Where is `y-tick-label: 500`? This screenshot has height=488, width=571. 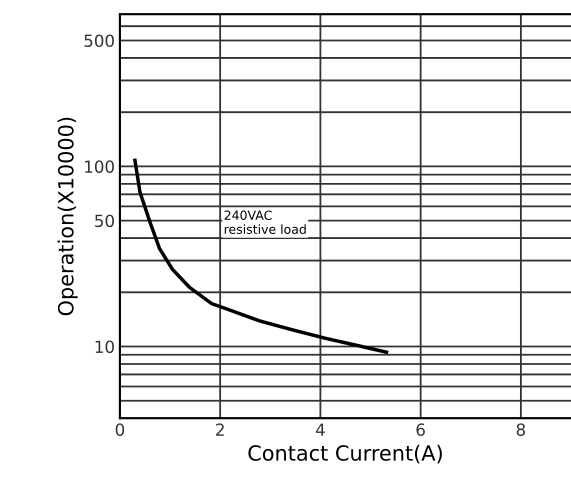
y-tick-label: 500 is located at coordinates (99, 41).